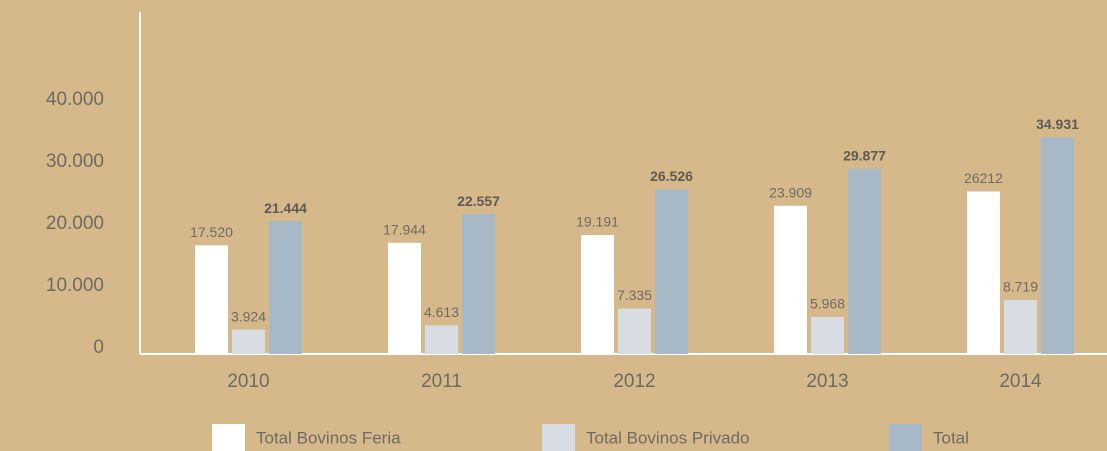  What do you see at coordinates (827, 304) in the screenshot?
I see `data-label: 5.968` at bounding box center [827, 304].